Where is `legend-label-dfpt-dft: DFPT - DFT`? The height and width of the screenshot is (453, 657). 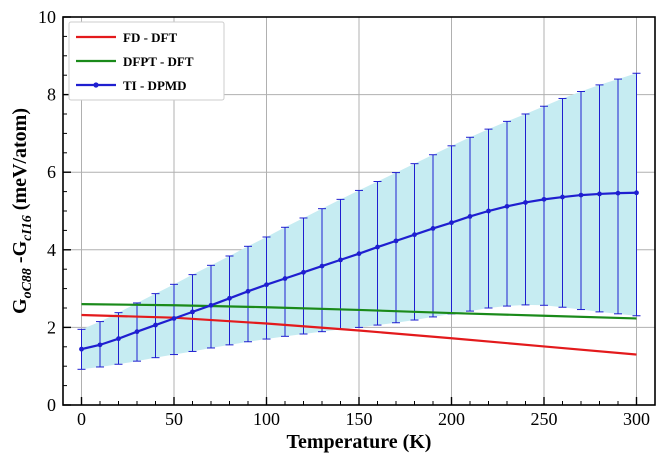 legend-label-dfpt-dft: DFPT - DFT is located at coordinates (158, 61).